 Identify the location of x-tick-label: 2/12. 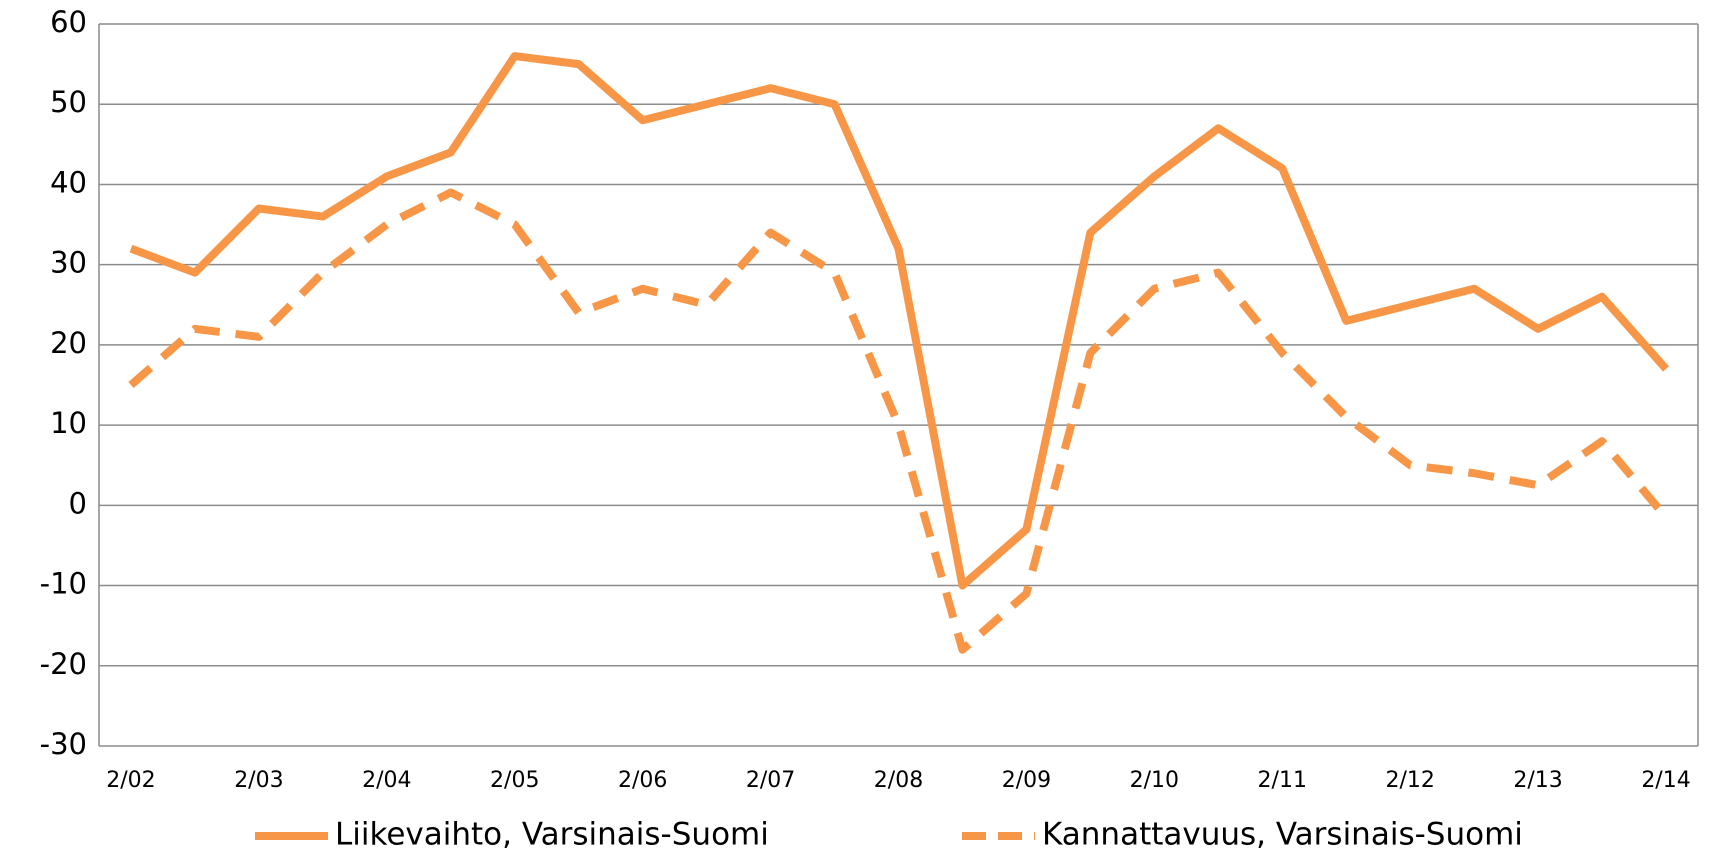
(1409, 780).